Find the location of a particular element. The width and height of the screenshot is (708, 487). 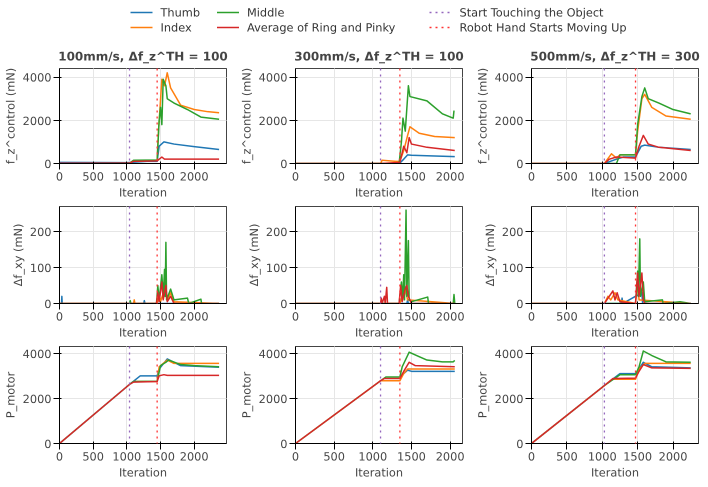

chart-title: 100mm/s, Δf_z^TH = 100 is located at coordinates (143, 57).